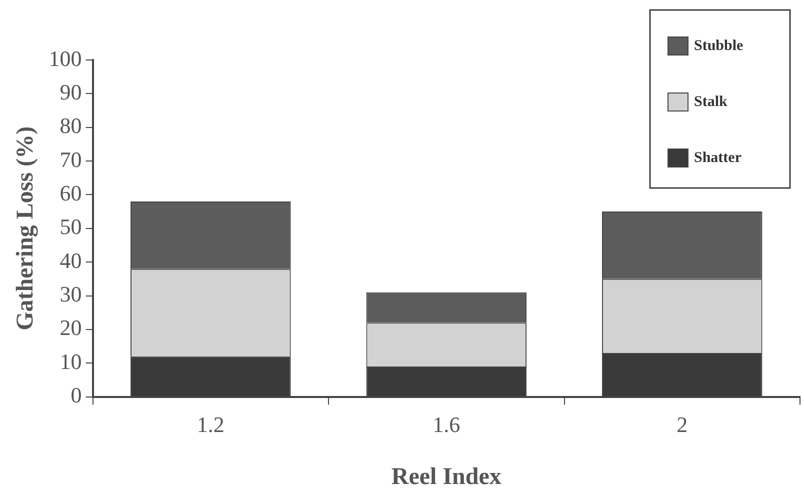 Image resolution: width=804 pixels, height=502 pixels. I want to click on legend-label: Stalk, so click(711, 102).